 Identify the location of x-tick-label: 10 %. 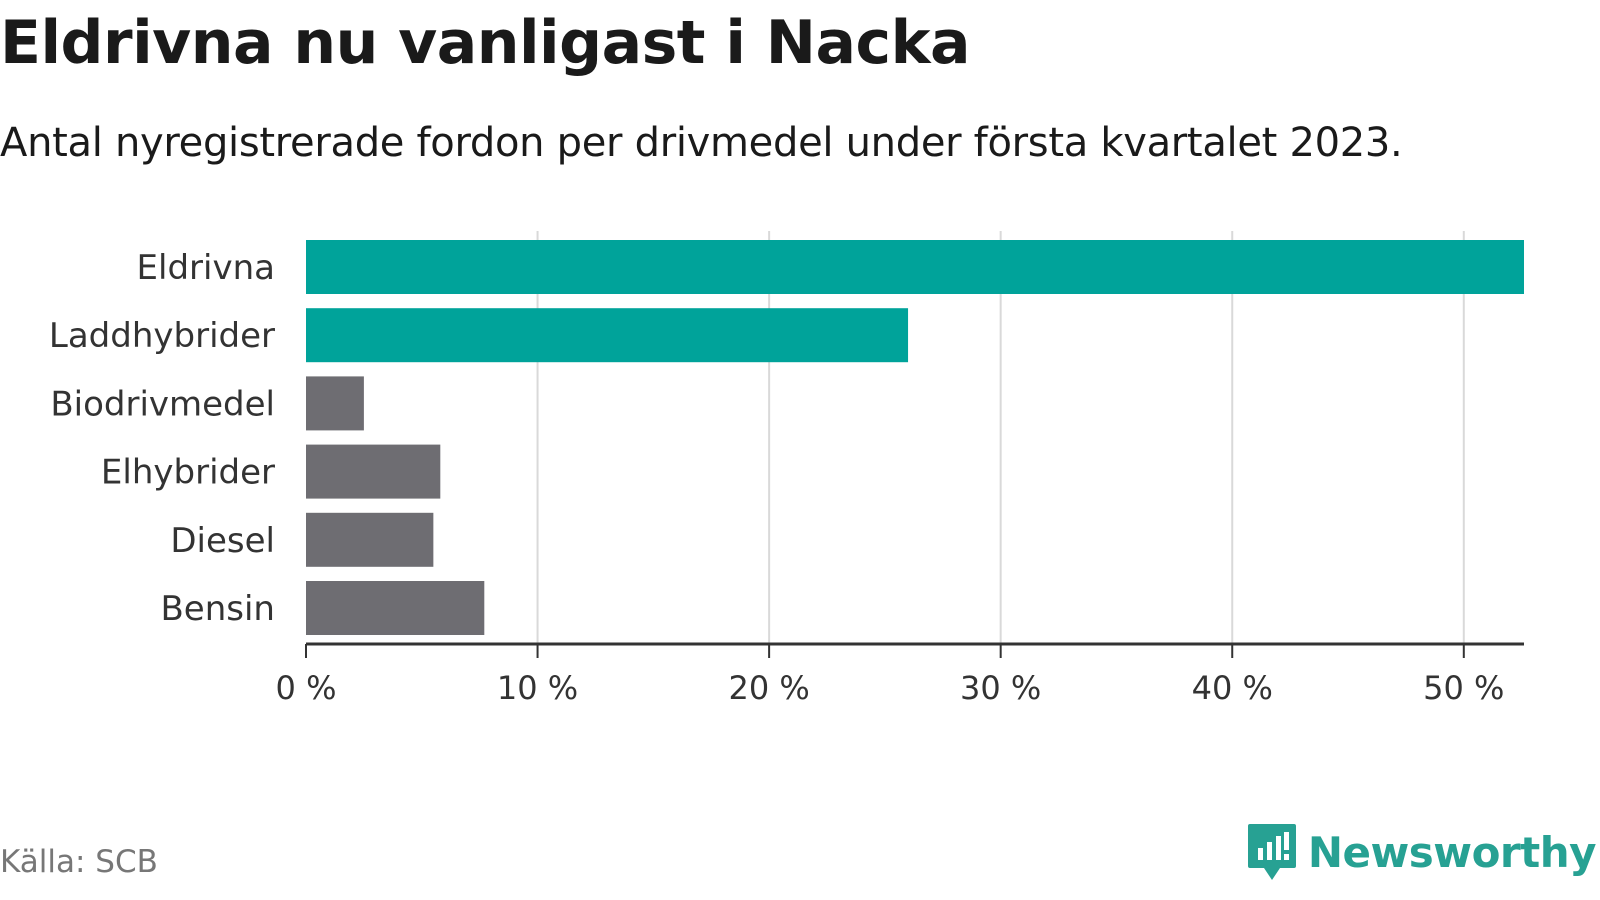
(537, 688).